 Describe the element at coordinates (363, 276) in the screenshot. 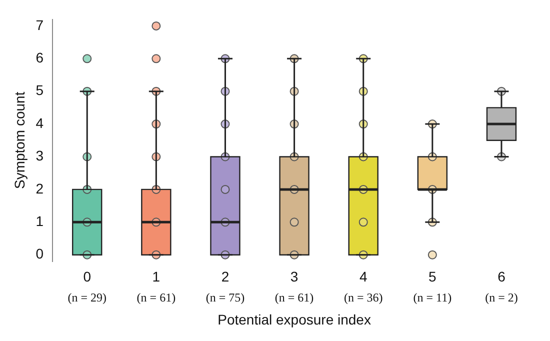

I see `x-tick-label: 4` at that location.